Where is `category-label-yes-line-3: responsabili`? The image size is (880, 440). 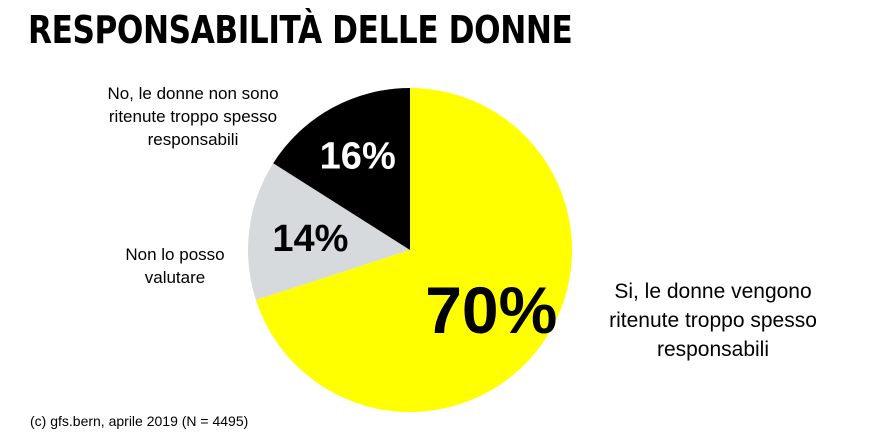
category-label-yes-line-3: responsabili is located at coordinates (713, 349).